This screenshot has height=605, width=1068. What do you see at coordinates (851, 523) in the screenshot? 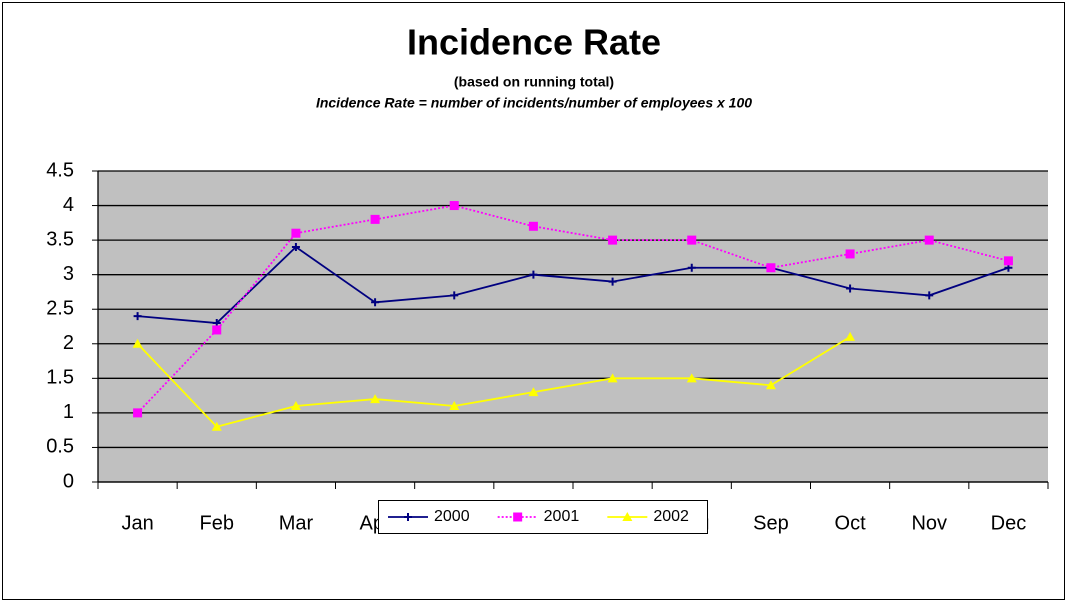
I see `x-tick-label: Oct` at bounding box center [851, 523].